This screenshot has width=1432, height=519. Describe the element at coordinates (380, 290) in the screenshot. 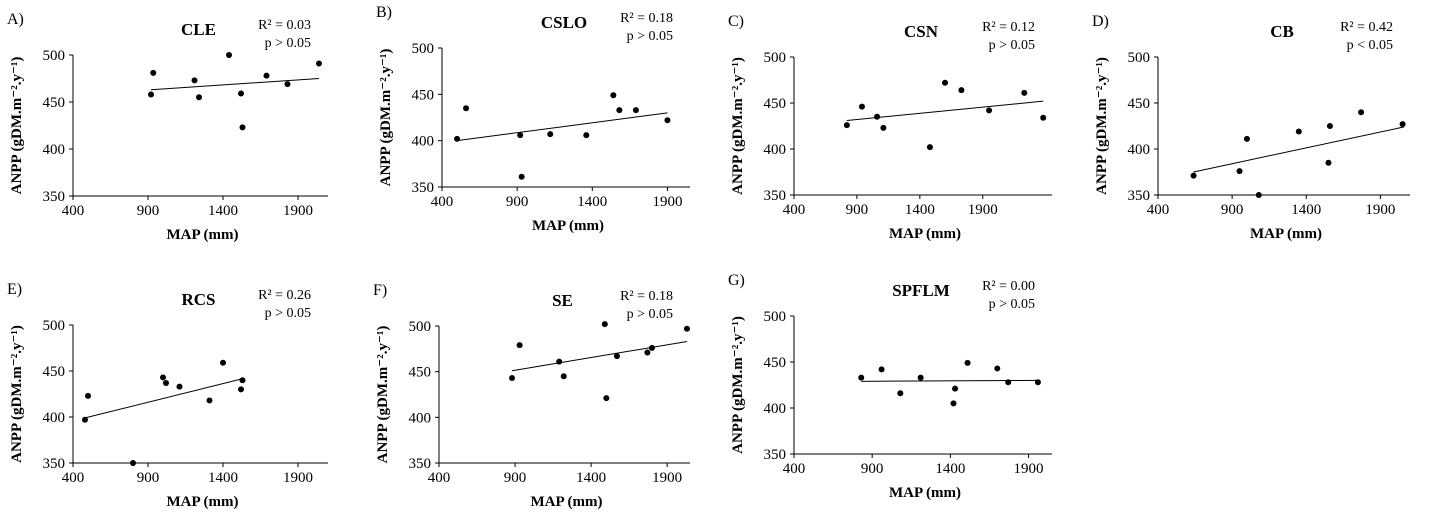

I see `panel-label: F)` at that location.